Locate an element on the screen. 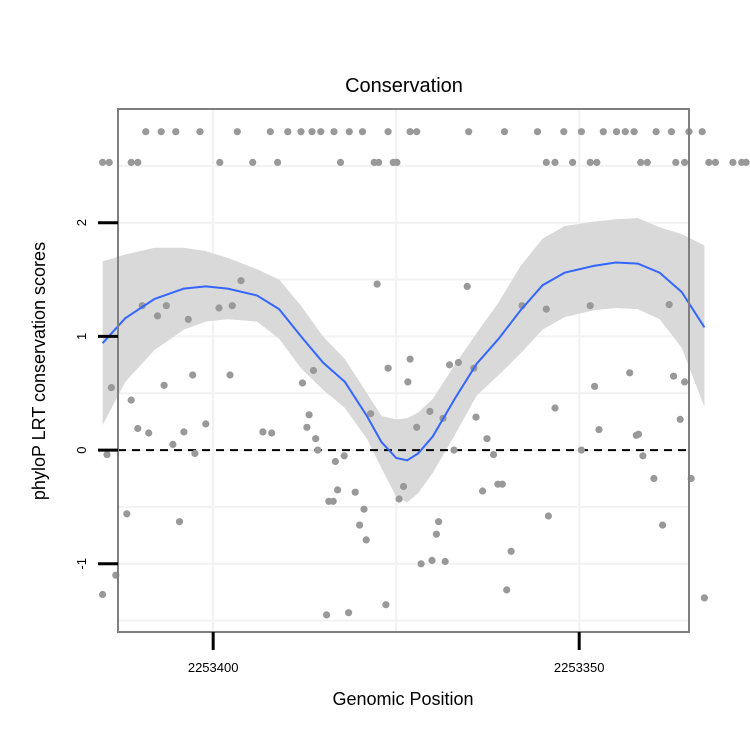 The height and width of the screenshot is (750, 750). x-tick-label: 2253400 is located at coordinates (213, 667).